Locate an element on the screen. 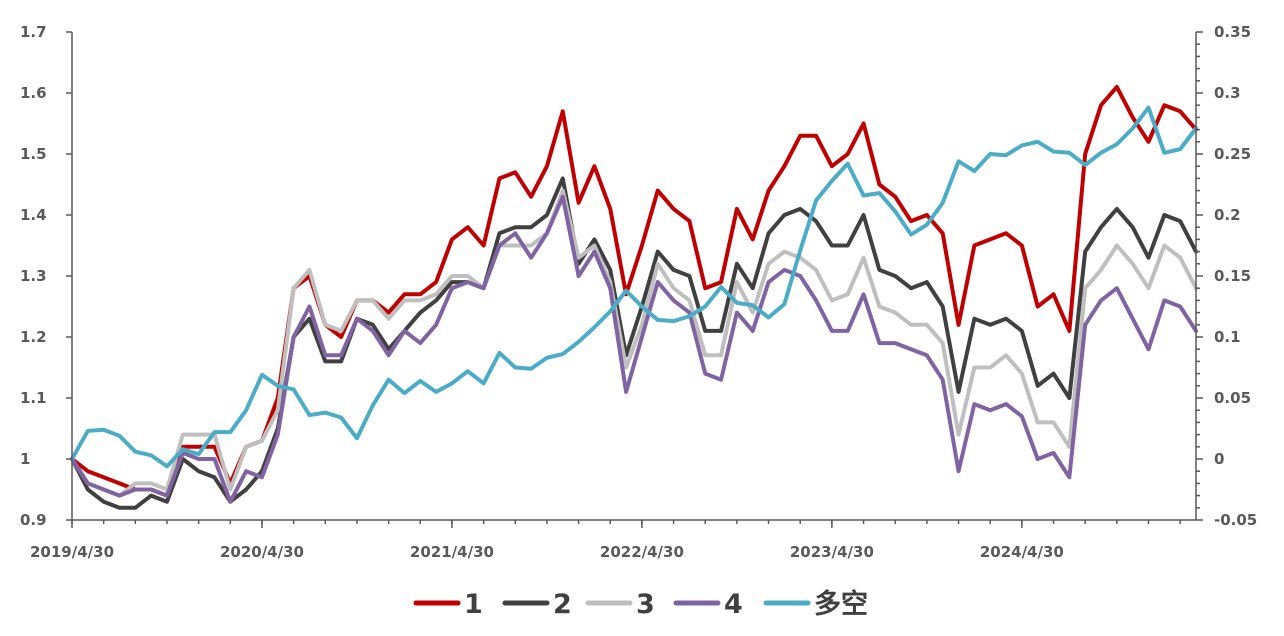 Image resolution: width=1284 pixels, height=636 pixels. legend-label: 4 is located at coordinates (733, 604).